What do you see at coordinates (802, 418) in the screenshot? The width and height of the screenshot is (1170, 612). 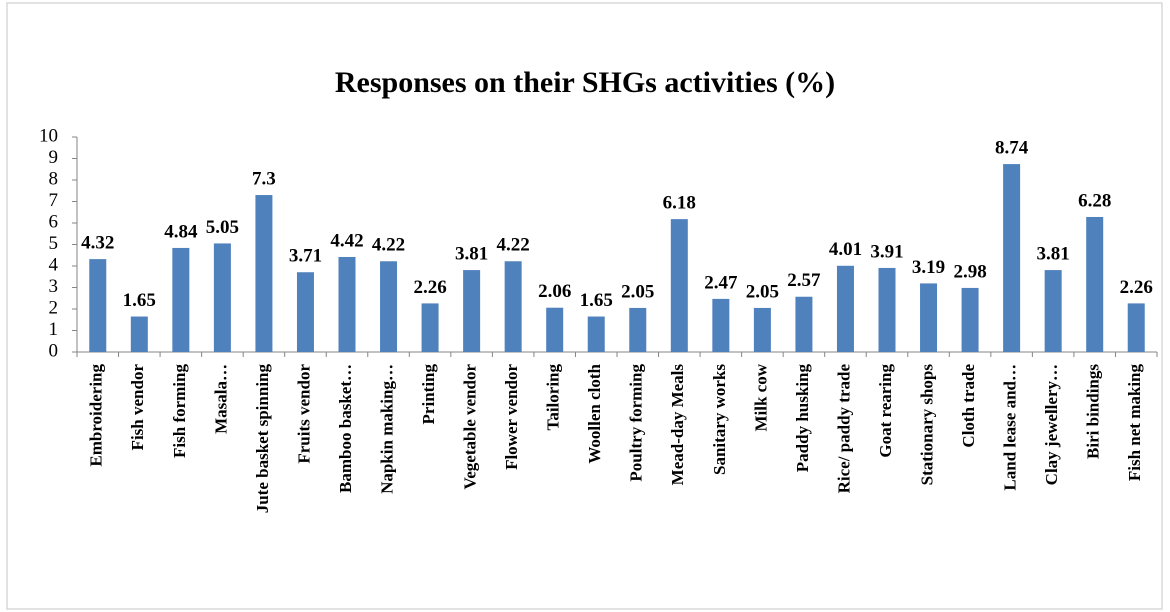 I see `x-tick-label: Paddy husking` at bounding box center [802, 418].